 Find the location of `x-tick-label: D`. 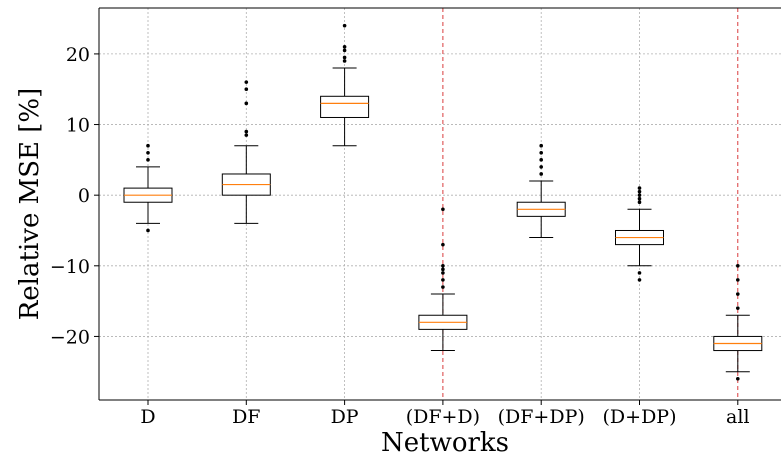

x-tick-label: D is located at coordinates (147, 417).